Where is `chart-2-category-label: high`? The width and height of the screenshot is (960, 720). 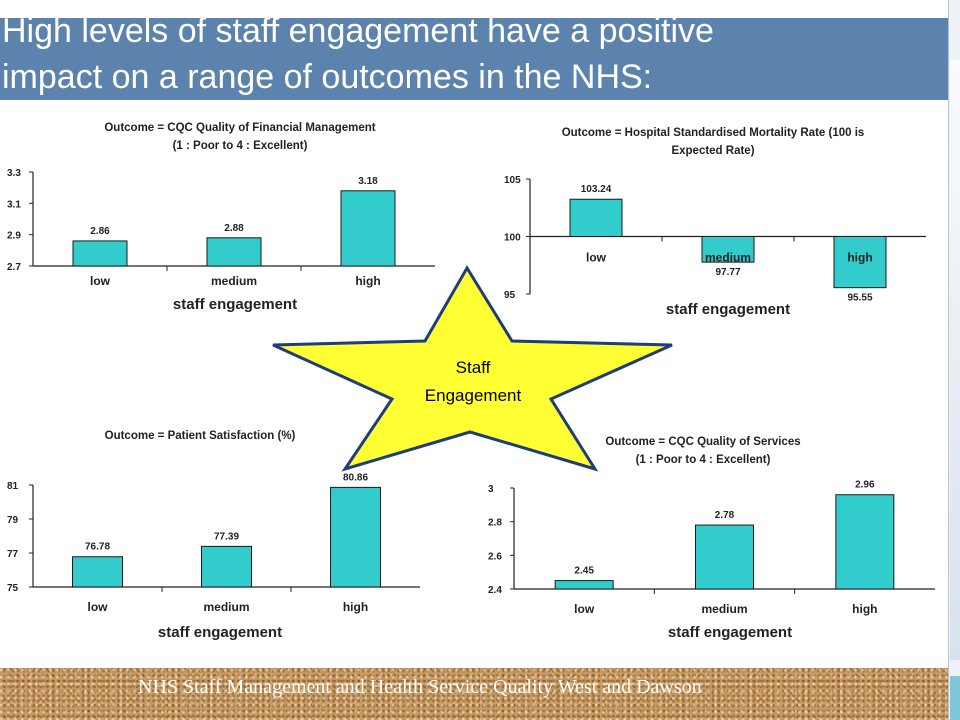 chart-2-category-label: high is located at coordinates (859, 258).